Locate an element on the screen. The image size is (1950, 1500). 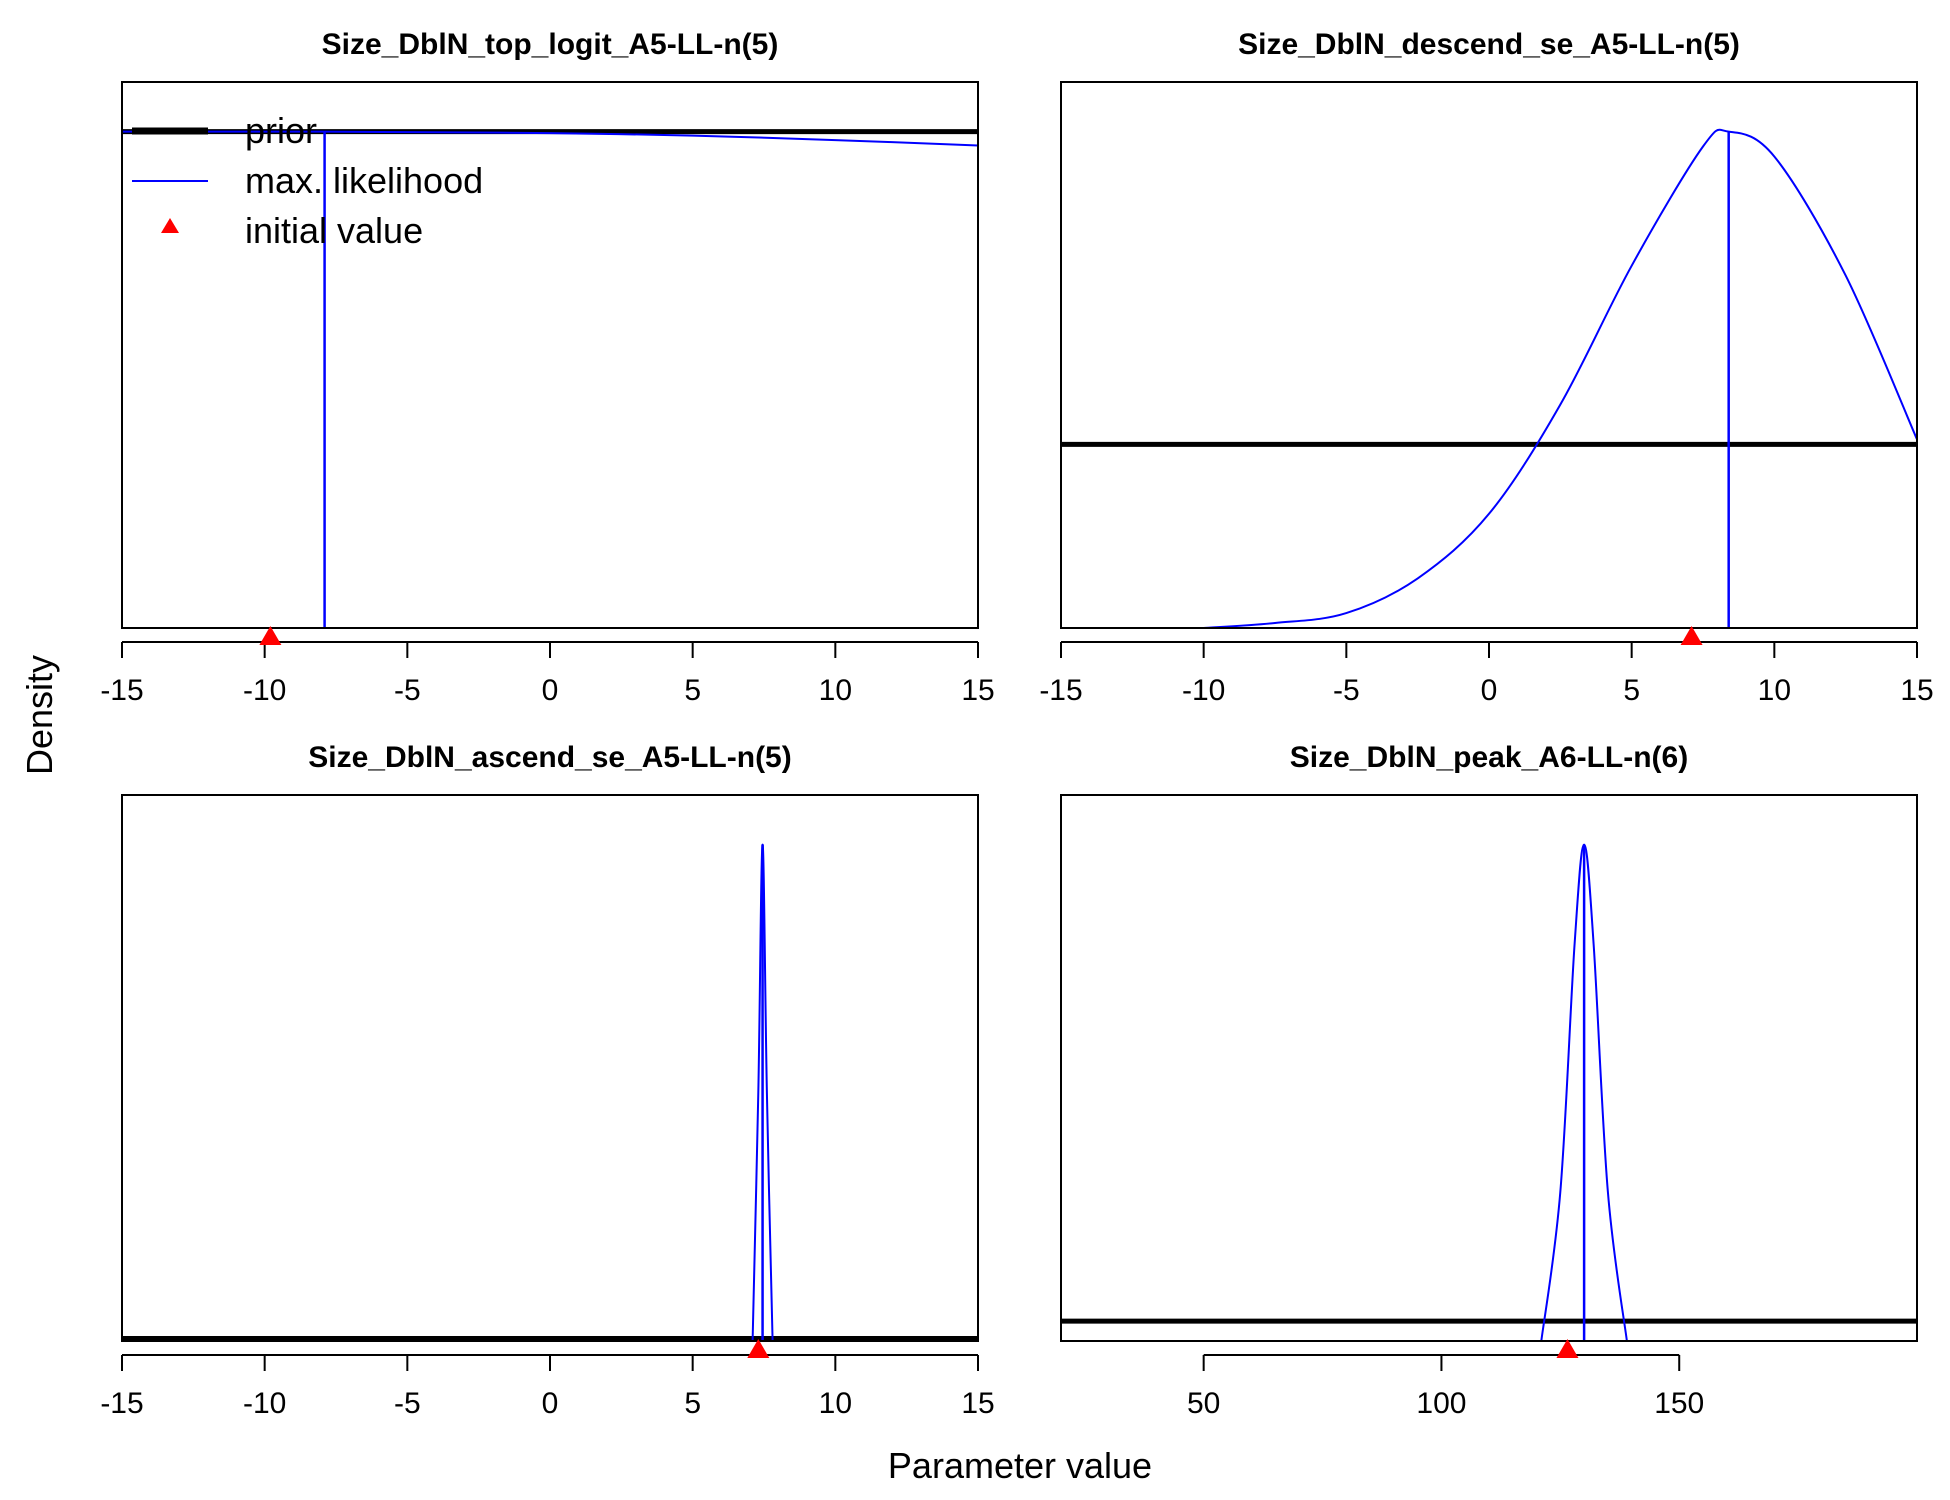
x-tick-label: 50 is located at coordinates (1203, 1403).